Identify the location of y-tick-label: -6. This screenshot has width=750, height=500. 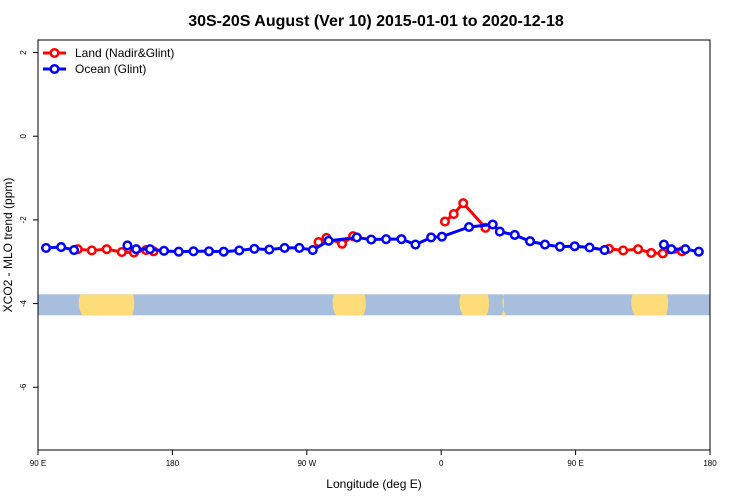
(23, 387).